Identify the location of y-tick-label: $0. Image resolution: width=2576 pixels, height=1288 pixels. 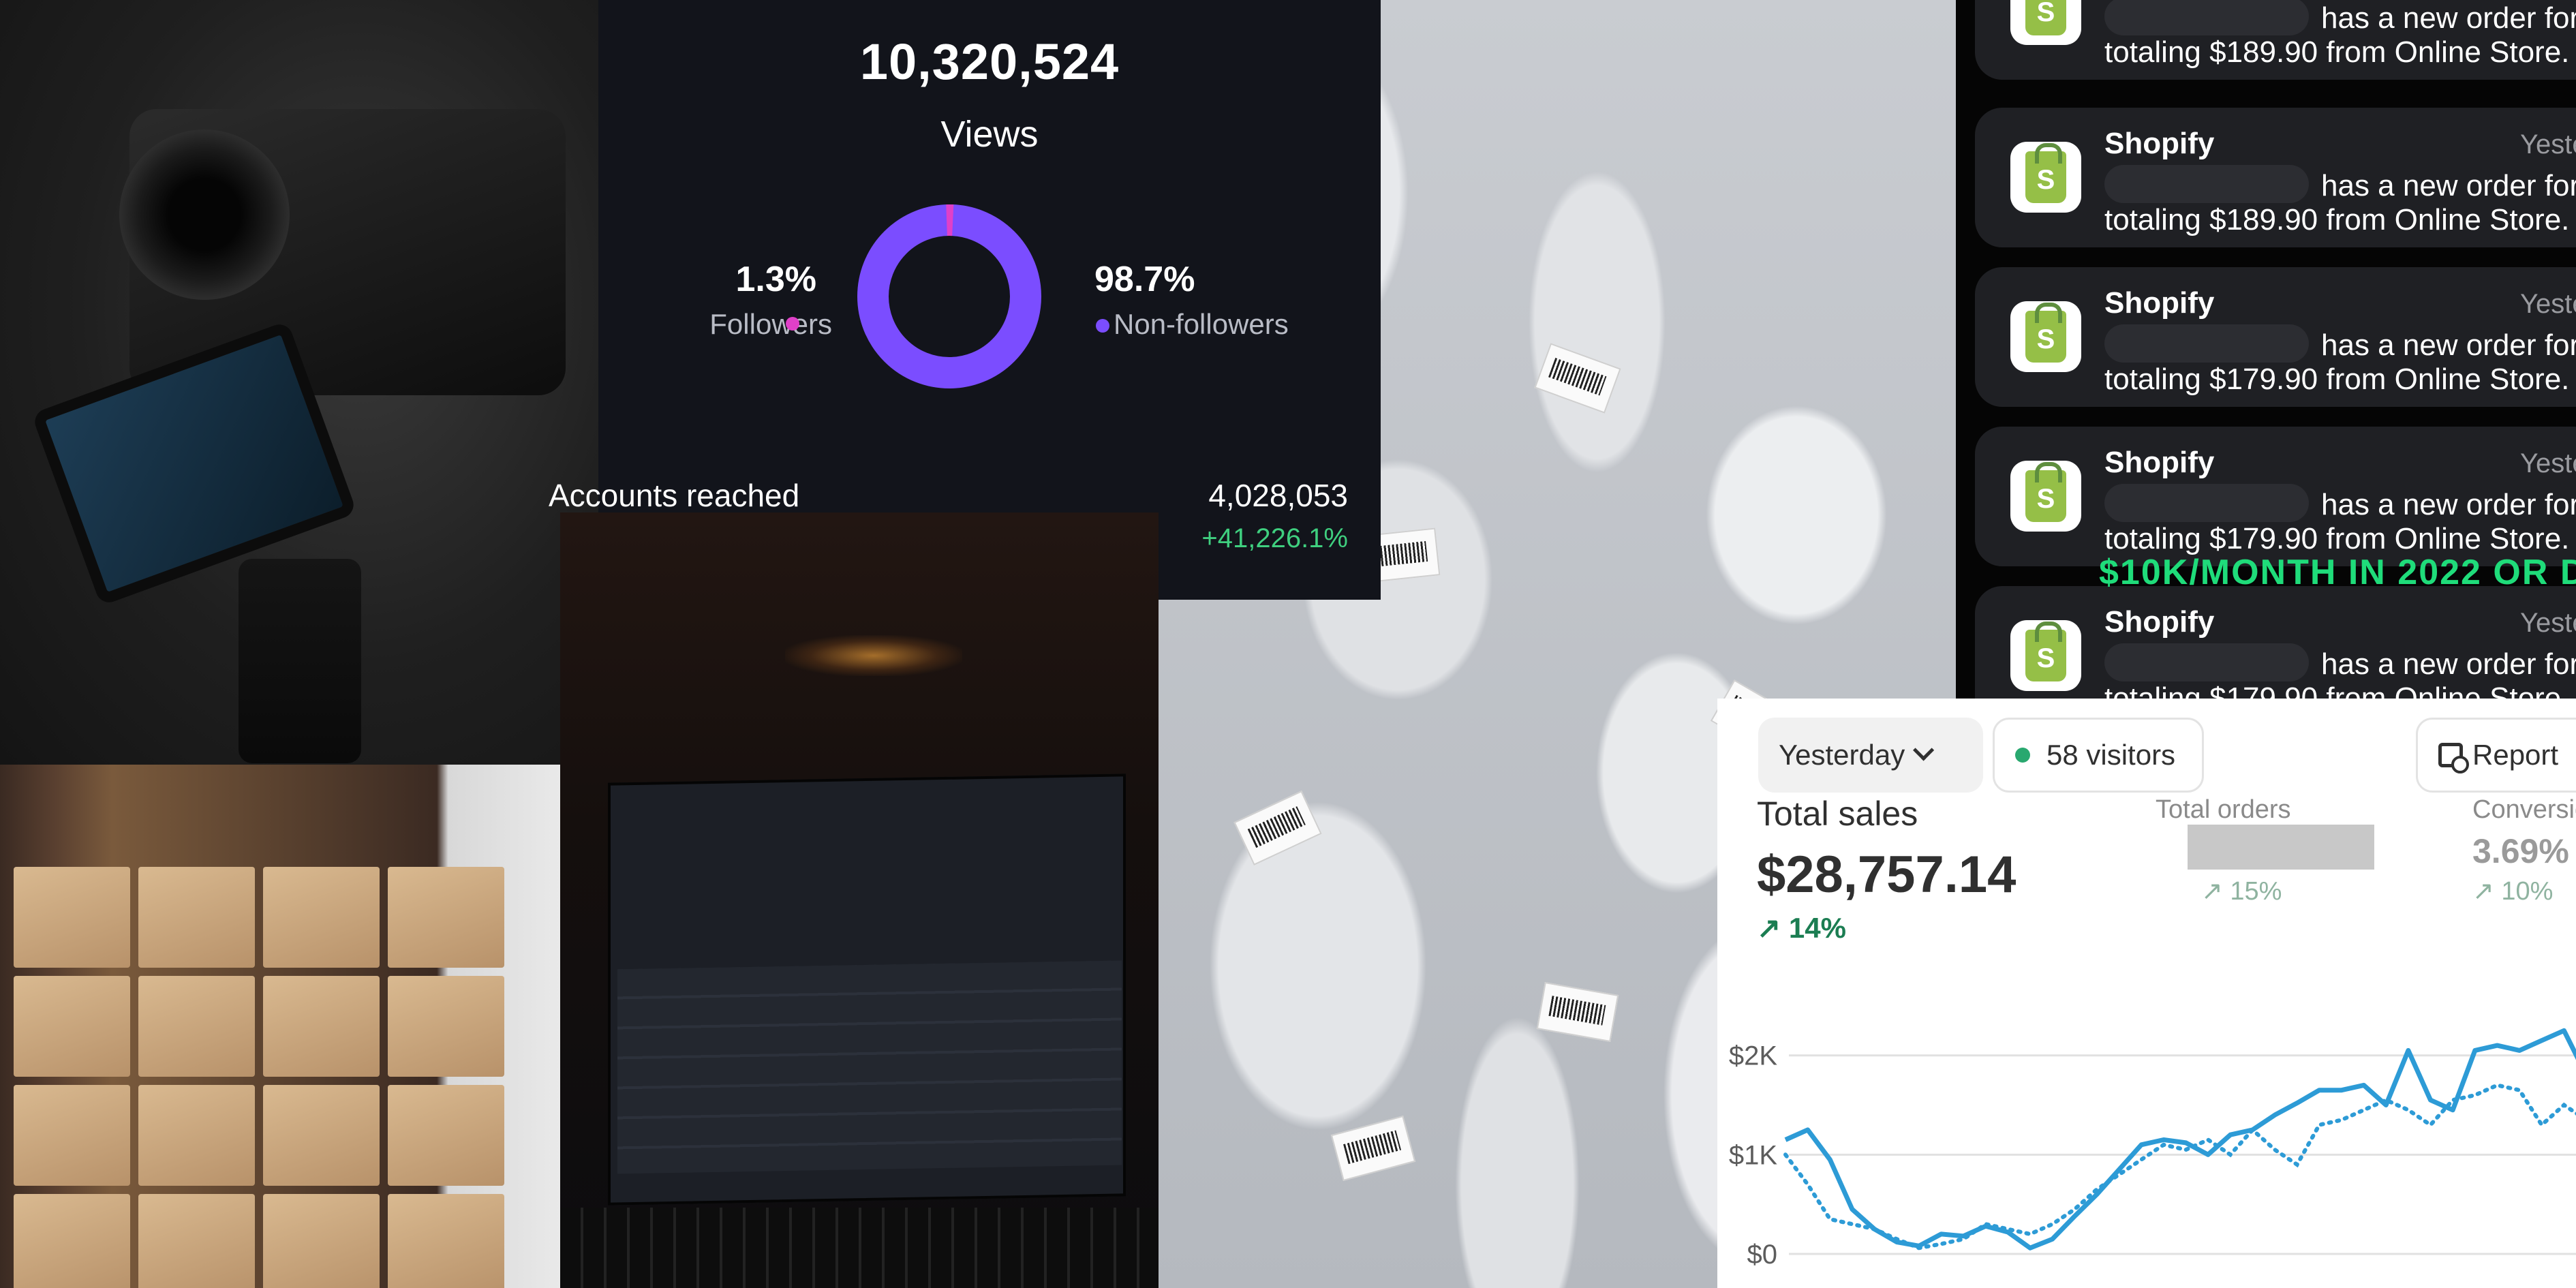
(1762, 1255).